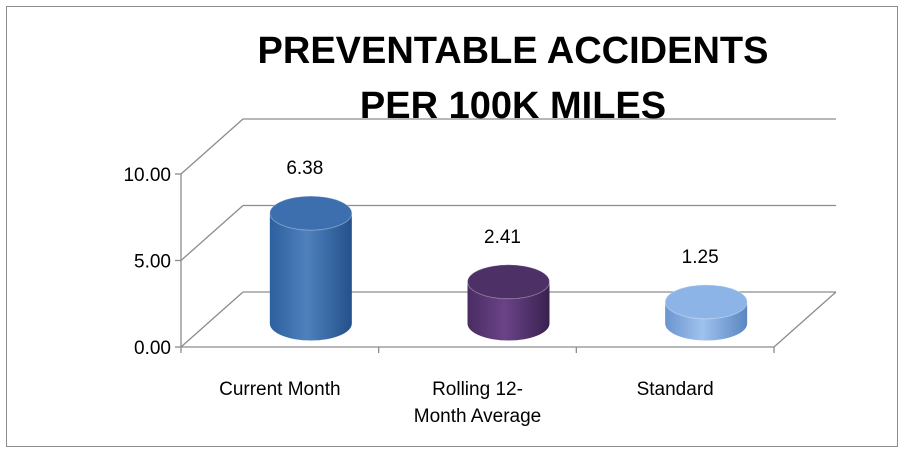  Describe the element at coordinates (513, 78) in the screenshot. I see `chart-title: PREVENTABLE ACCIDENTS PER 100K MILES` at that location.